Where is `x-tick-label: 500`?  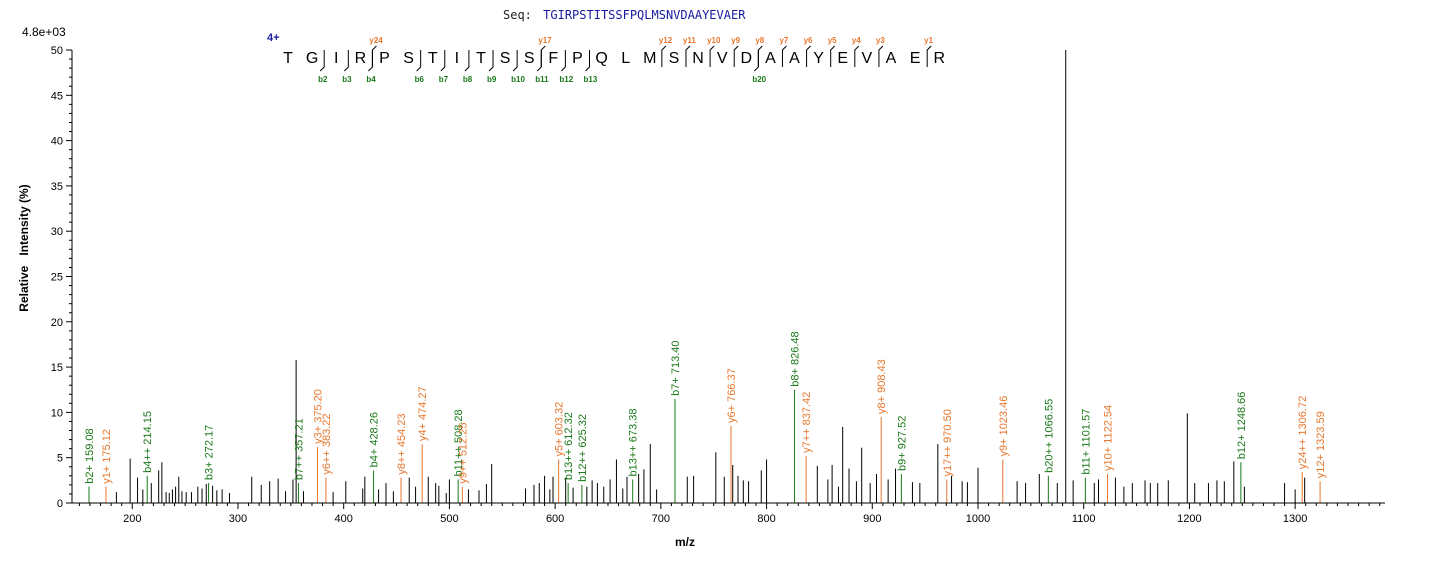 x-tick-label: 500 is located at coordinates (449, 519).